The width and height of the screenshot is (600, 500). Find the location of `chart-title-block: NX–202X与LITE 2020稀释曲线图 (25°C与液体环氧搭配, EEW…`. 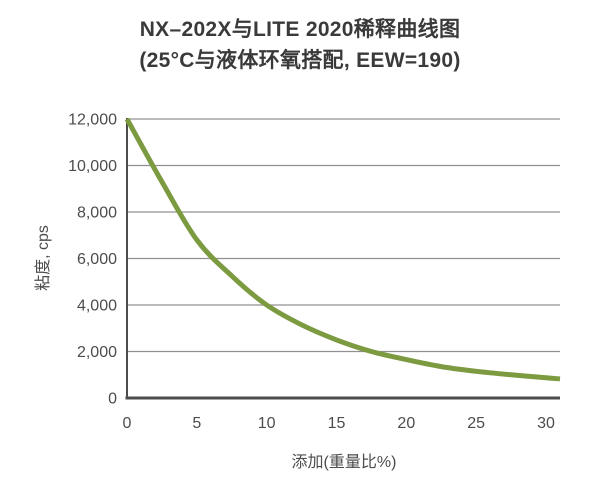

chart-title-block: NX–202X与LITE 2020稀释曲线图 (25°C与液体环氧搭配, EEW… is located at coordinates (300, 45).